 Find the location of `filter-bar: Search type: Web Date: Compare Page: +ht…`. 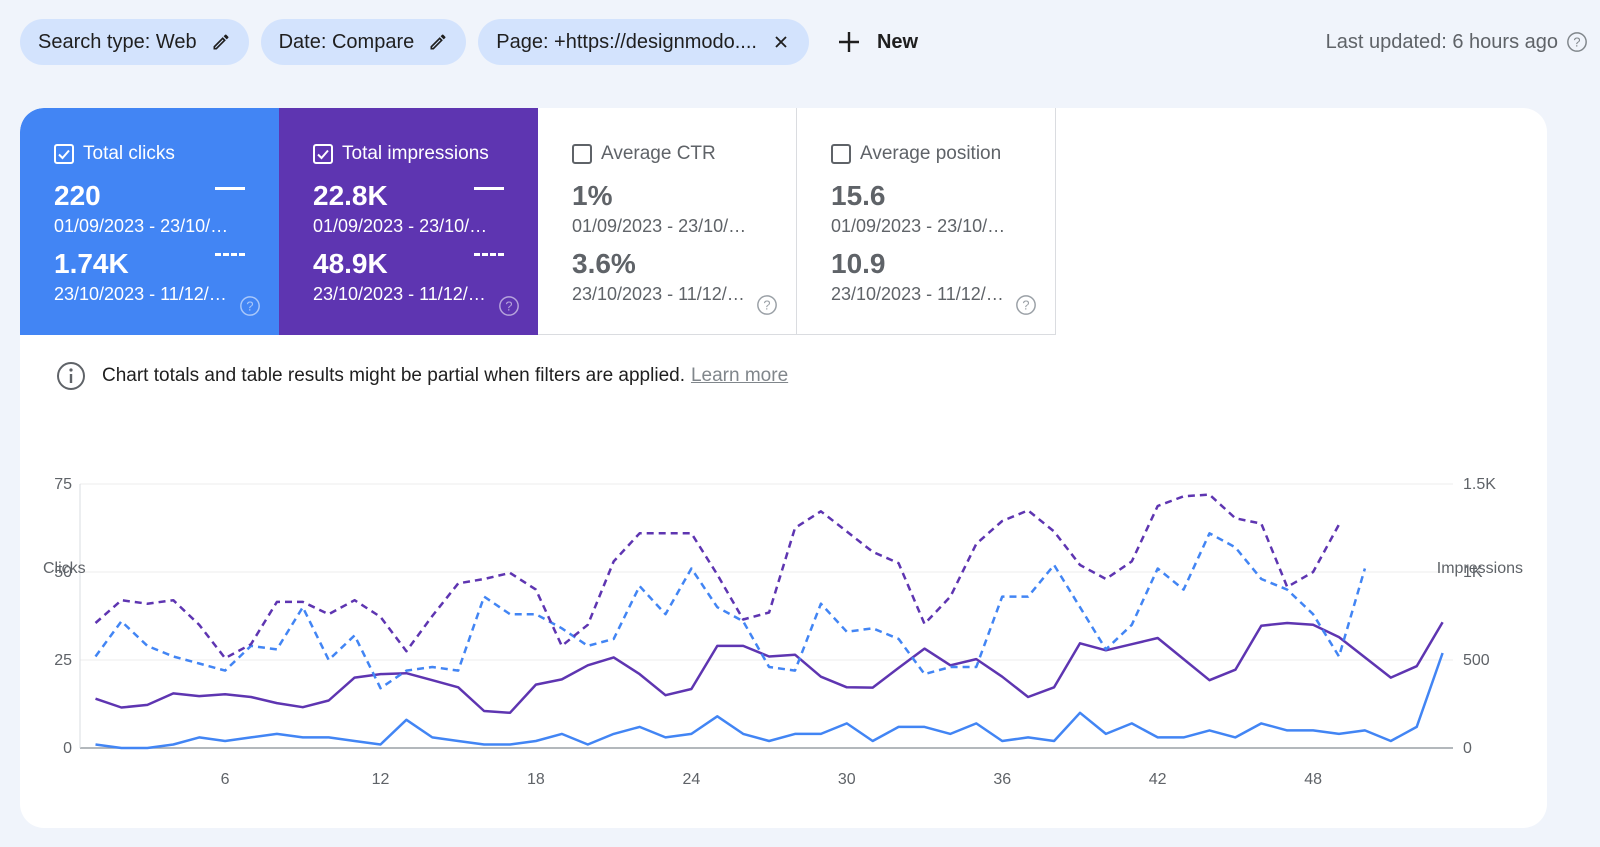

filter-bar: Search type: Web Date: Compare Page: +ht… is located at coordinates (804, 42).